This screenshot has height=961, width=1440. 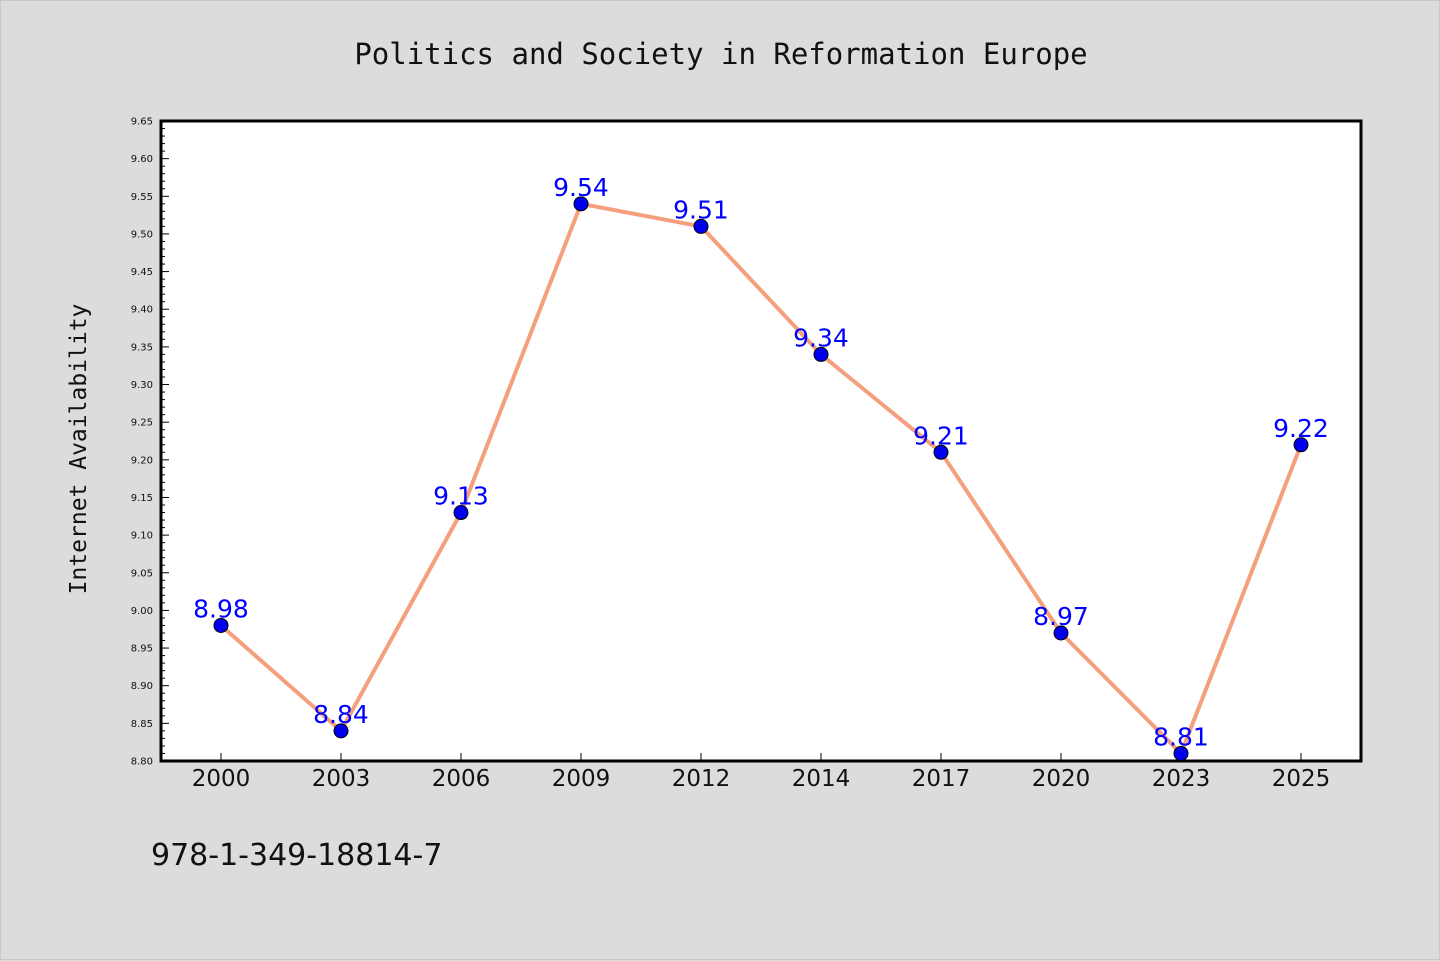 What do you see at coordinates (142, 272) in the screenshot?
I see `y-tick-label: 9.45` at bounding box center [142, 272].